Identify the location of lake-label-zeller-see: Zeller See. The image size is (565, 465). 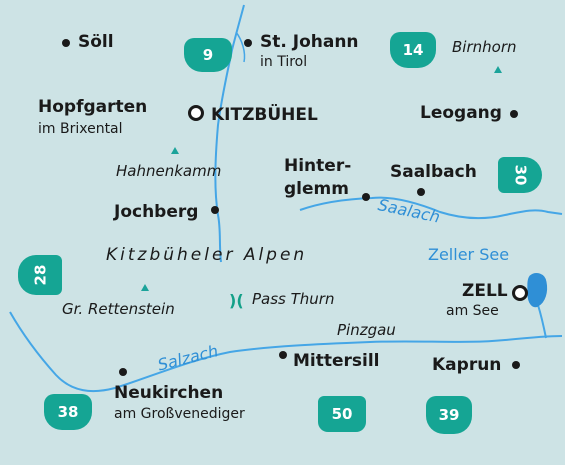
(469, 254).